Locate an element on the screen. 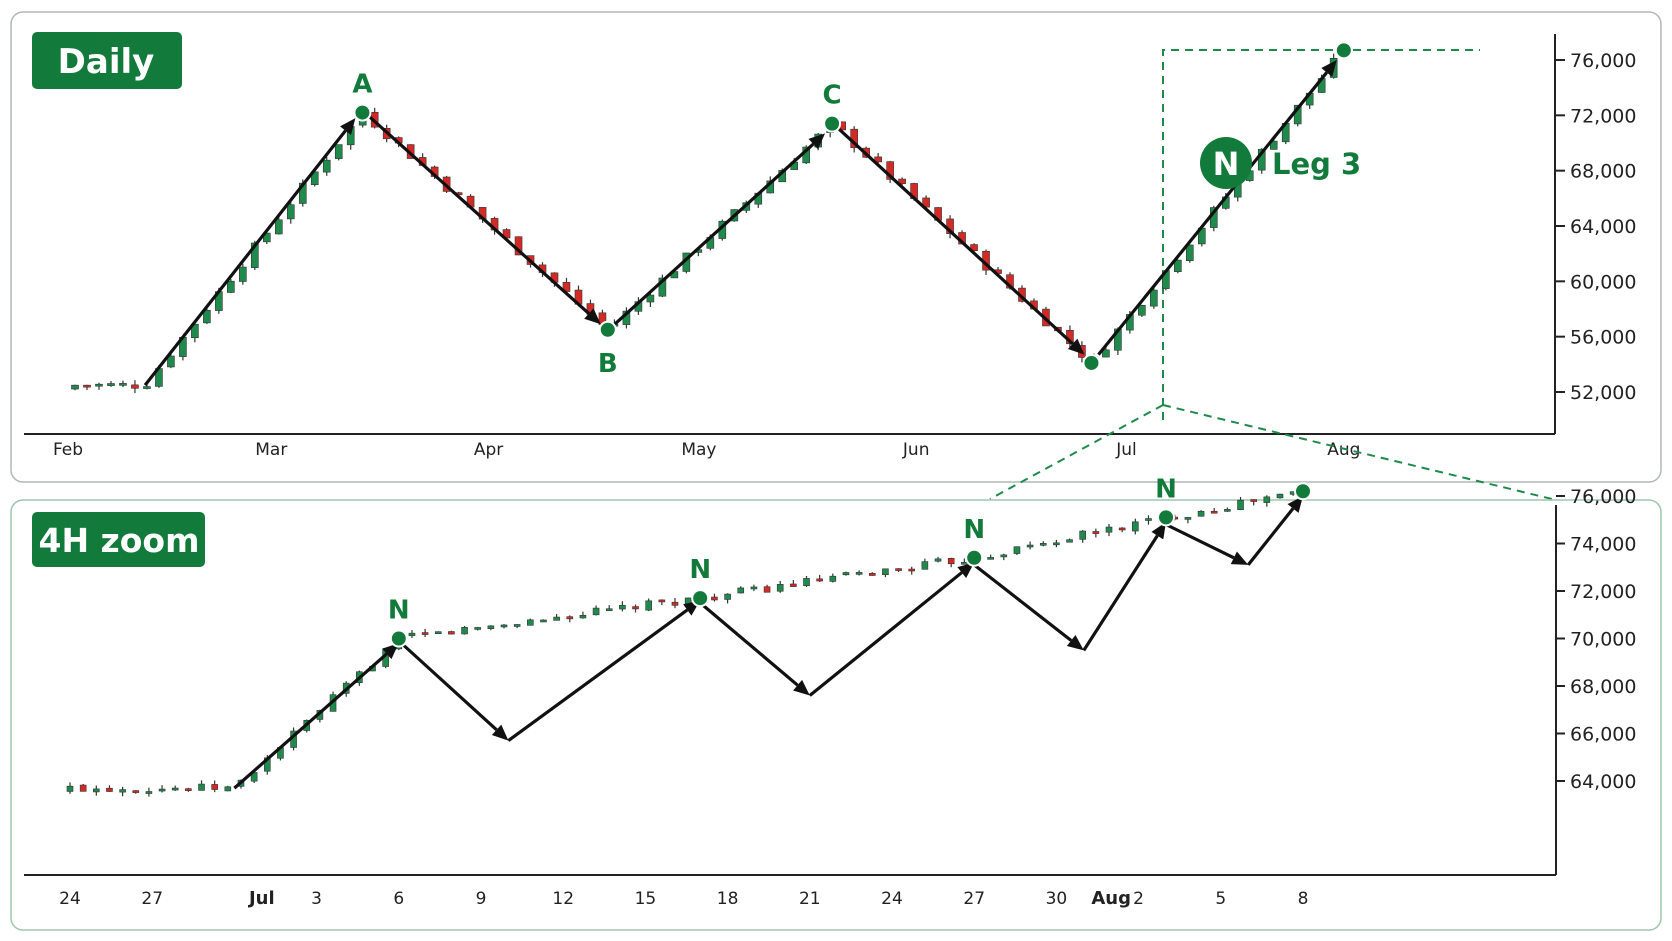 The height and width of the screenshot is (941, 1672). x-tick-label: Jun is located at coordinates (916, 450).